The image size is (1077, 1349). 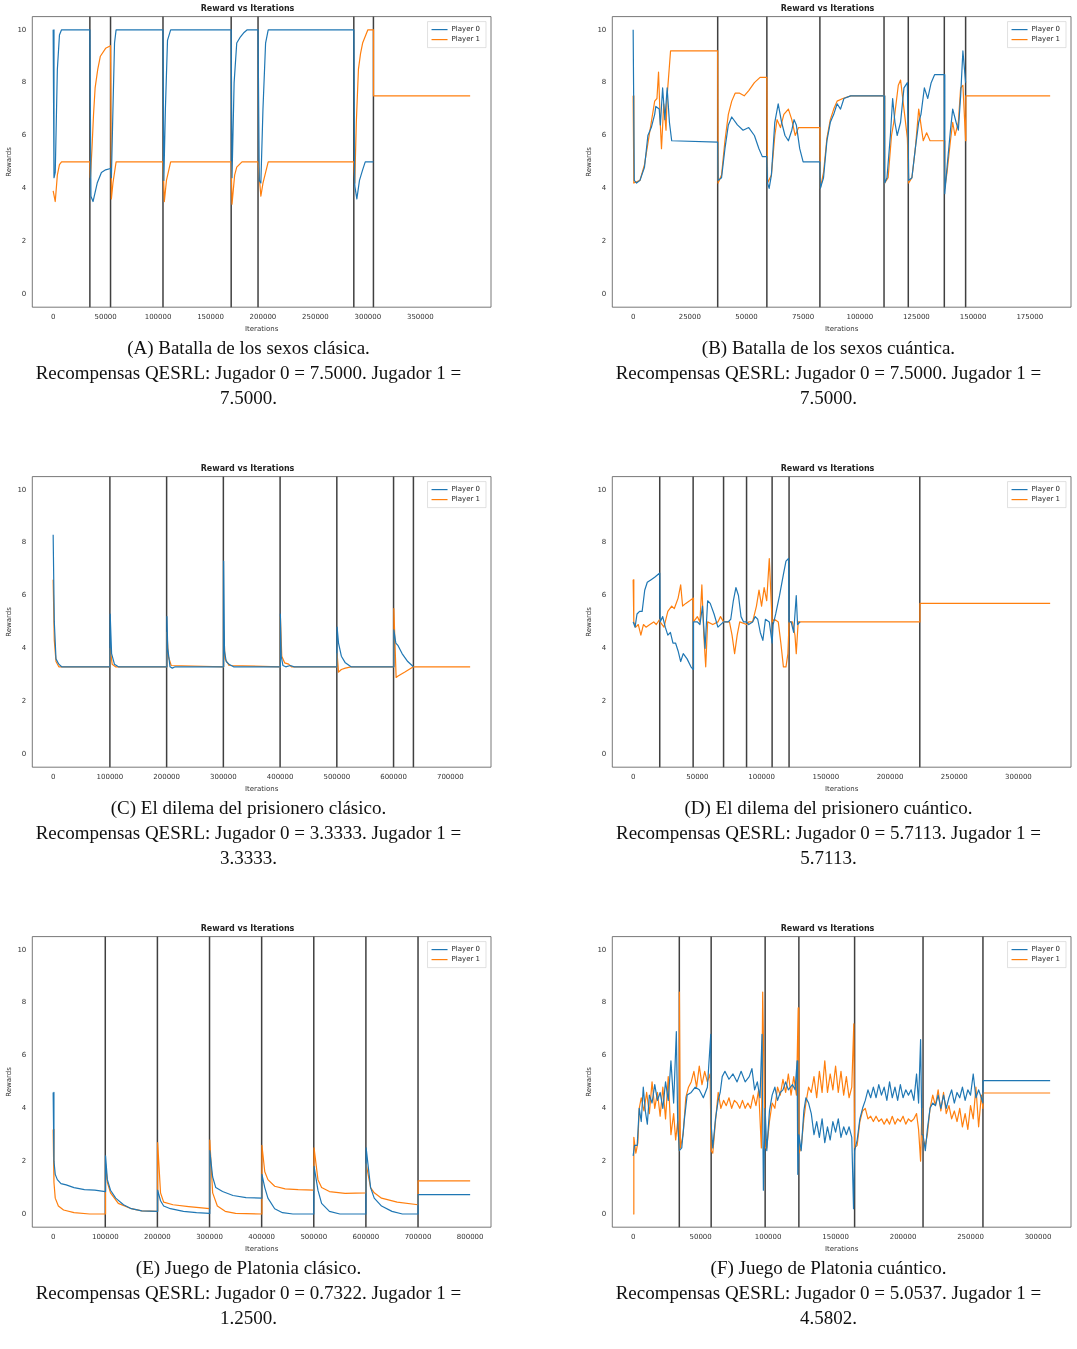 I want to click on text: (A) Batalla de los sexos clásica., so click(x=248, y=348).